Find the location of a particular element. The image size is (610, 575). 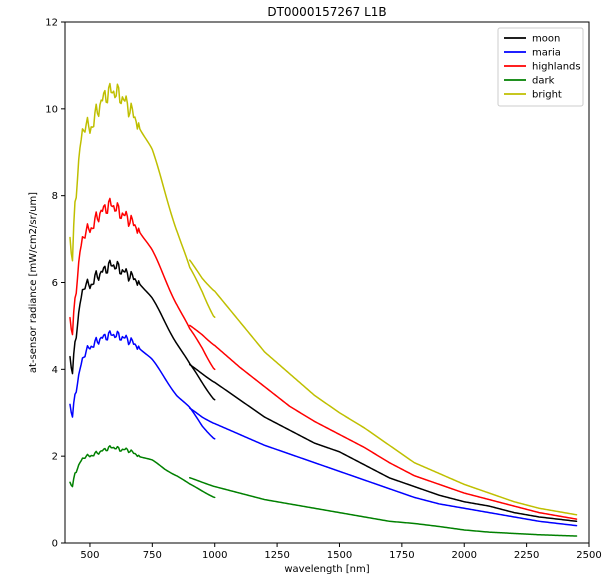

x-tick-label: 1000 is located at coordinates (214, 555).